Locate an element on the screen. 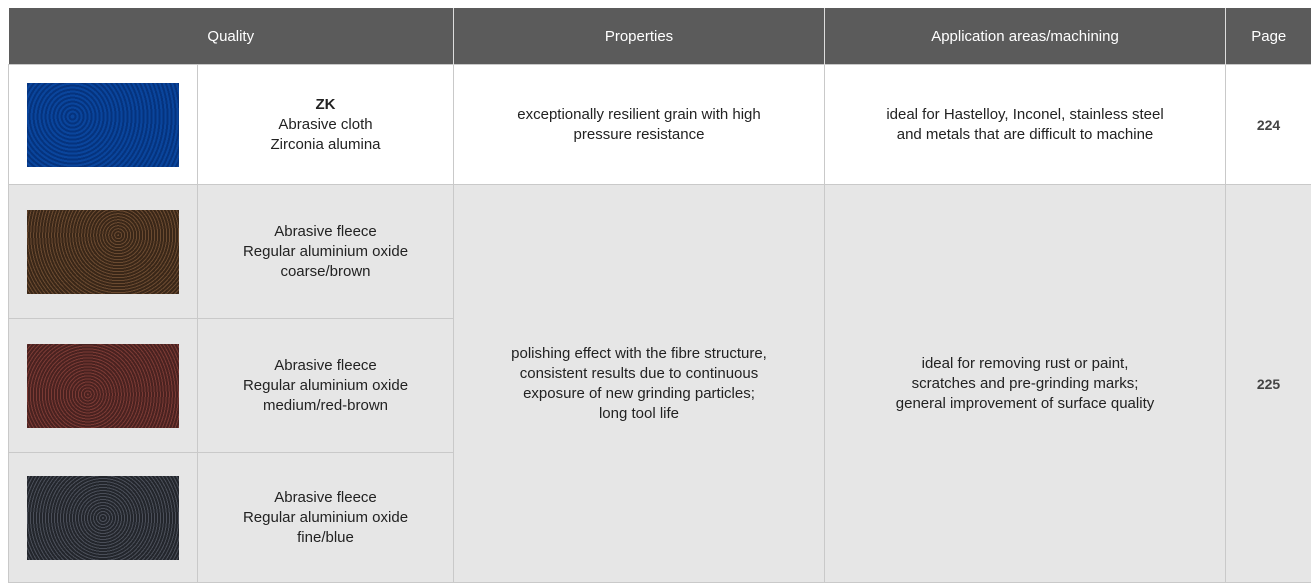 Image resolution: width=1311 pixels, height=583 pixels. text-line: coarse/brown is located at coordinates (325, 272).